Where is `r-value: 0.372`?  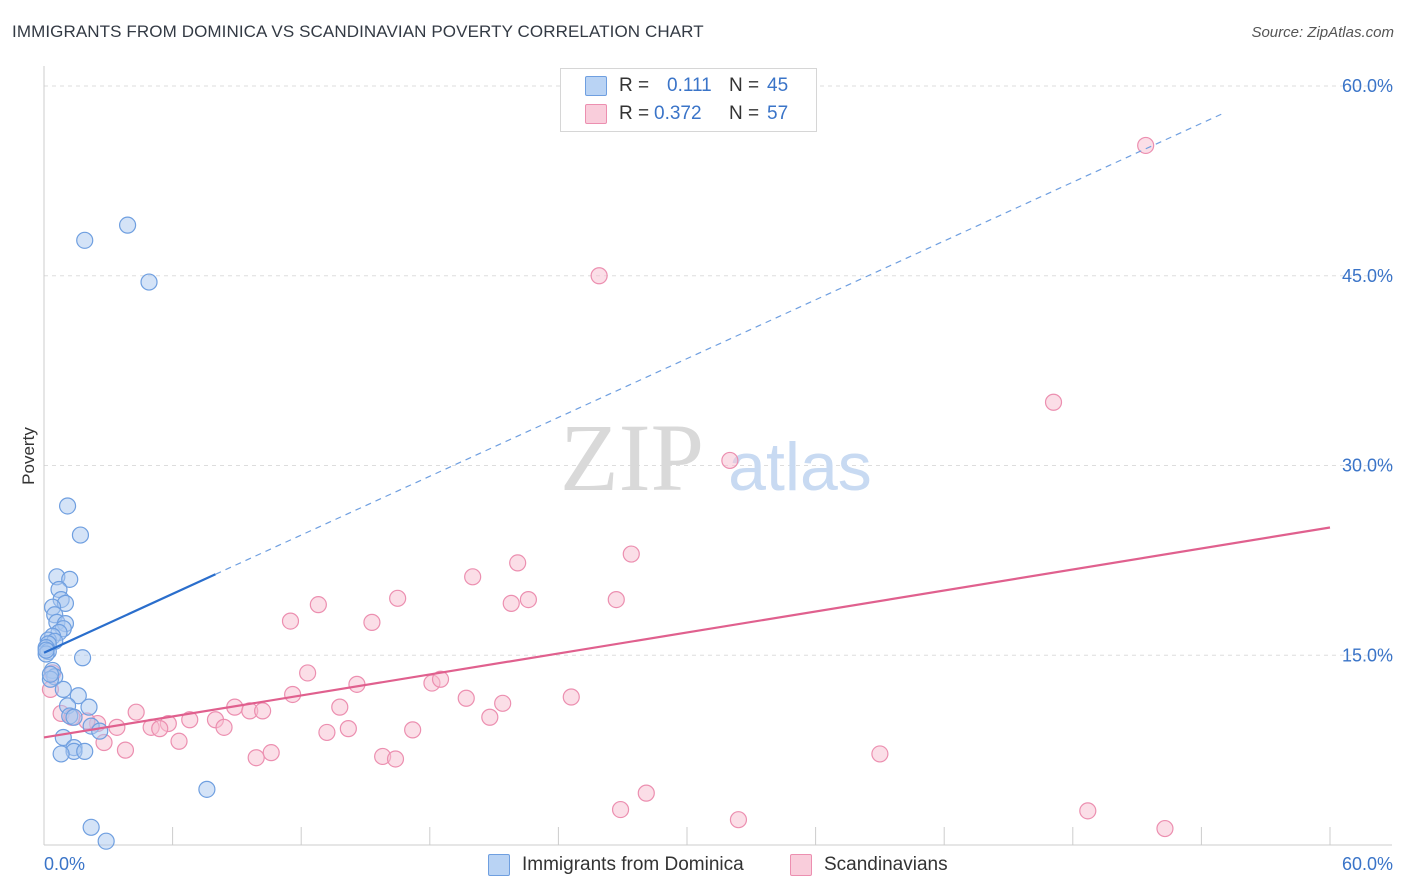 r-value: 0.372 is located at coordinates (678, 113).